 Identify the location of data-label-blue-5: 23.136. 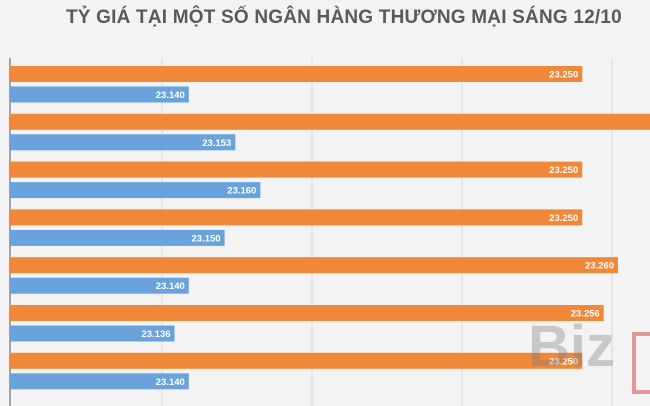
(155, 334).